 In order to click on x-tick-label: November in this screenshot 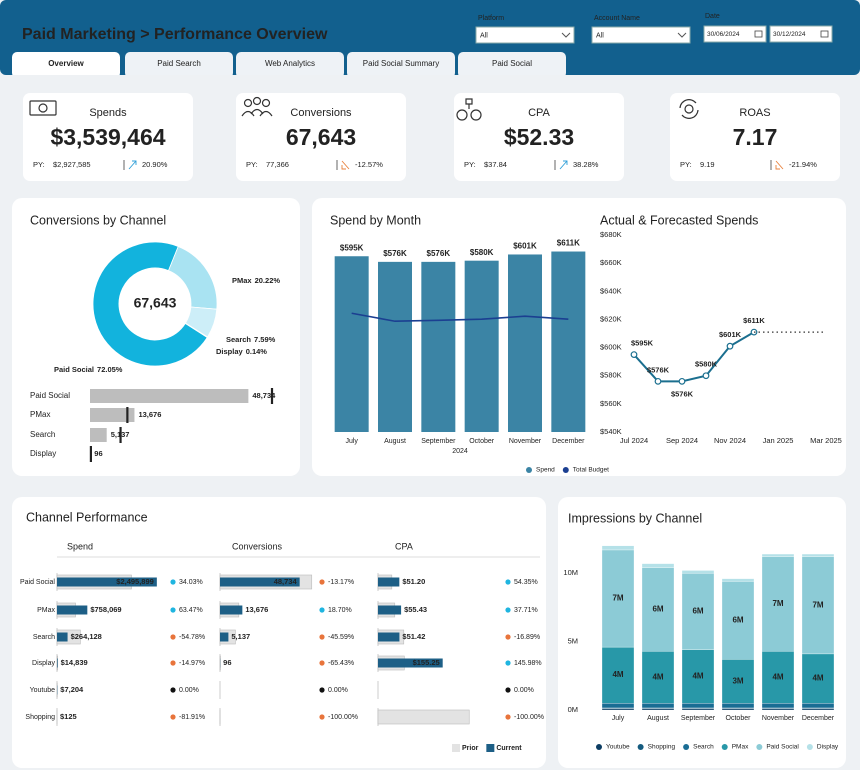, I will do `click(778, 718)`.